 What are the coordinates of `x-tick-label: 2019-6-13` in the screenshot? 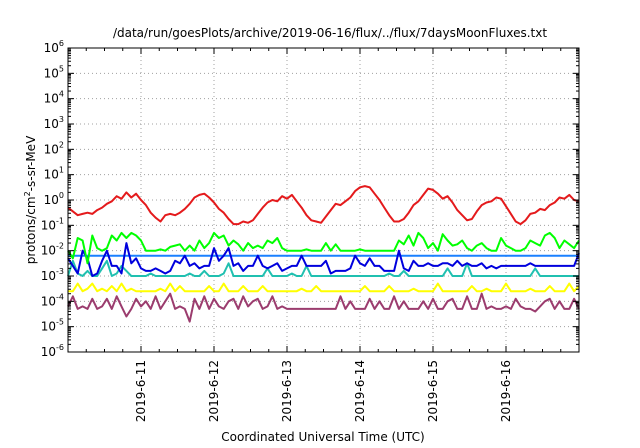 It's located at (287, 391).